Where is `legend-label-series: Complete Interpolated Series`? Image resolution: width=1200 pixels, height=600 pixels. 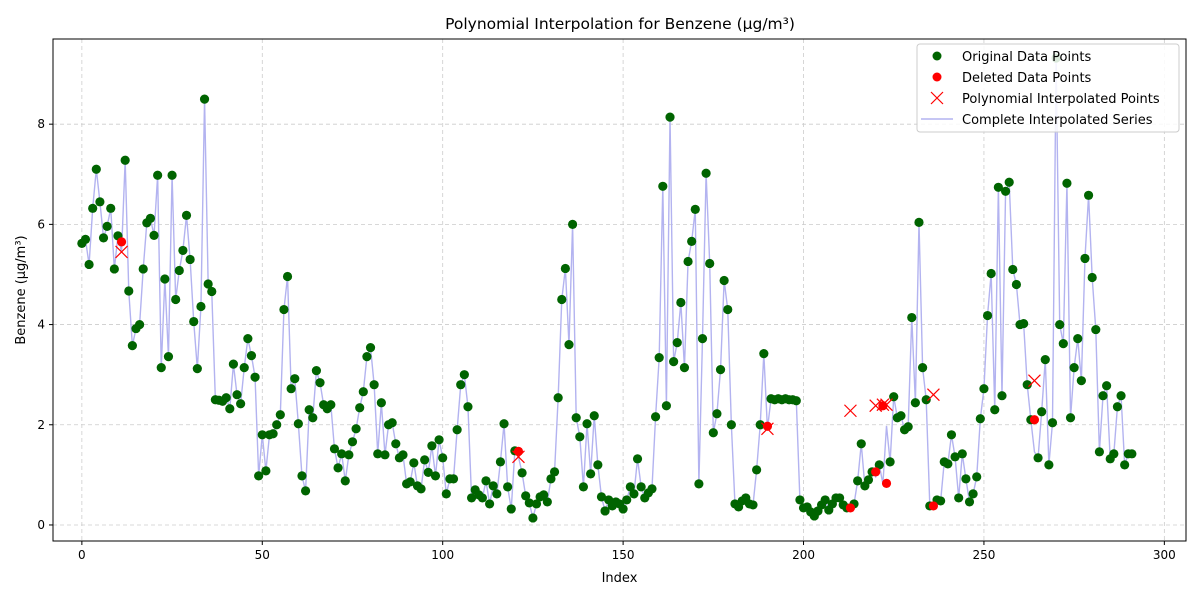
legend-label-series: Complete Interpolated Series is located at coordinates (1057, 120).